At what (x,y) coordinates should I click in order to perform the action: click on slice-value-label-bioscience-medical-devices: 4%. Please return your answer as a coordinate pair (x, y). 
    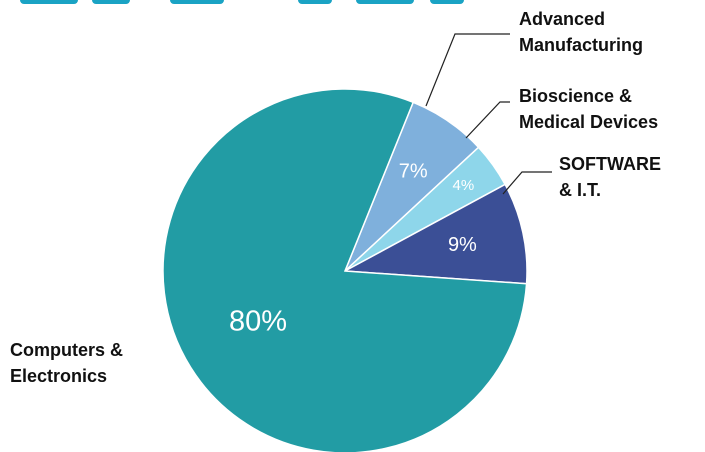
    Looking at the image, I should click on (464, 185).